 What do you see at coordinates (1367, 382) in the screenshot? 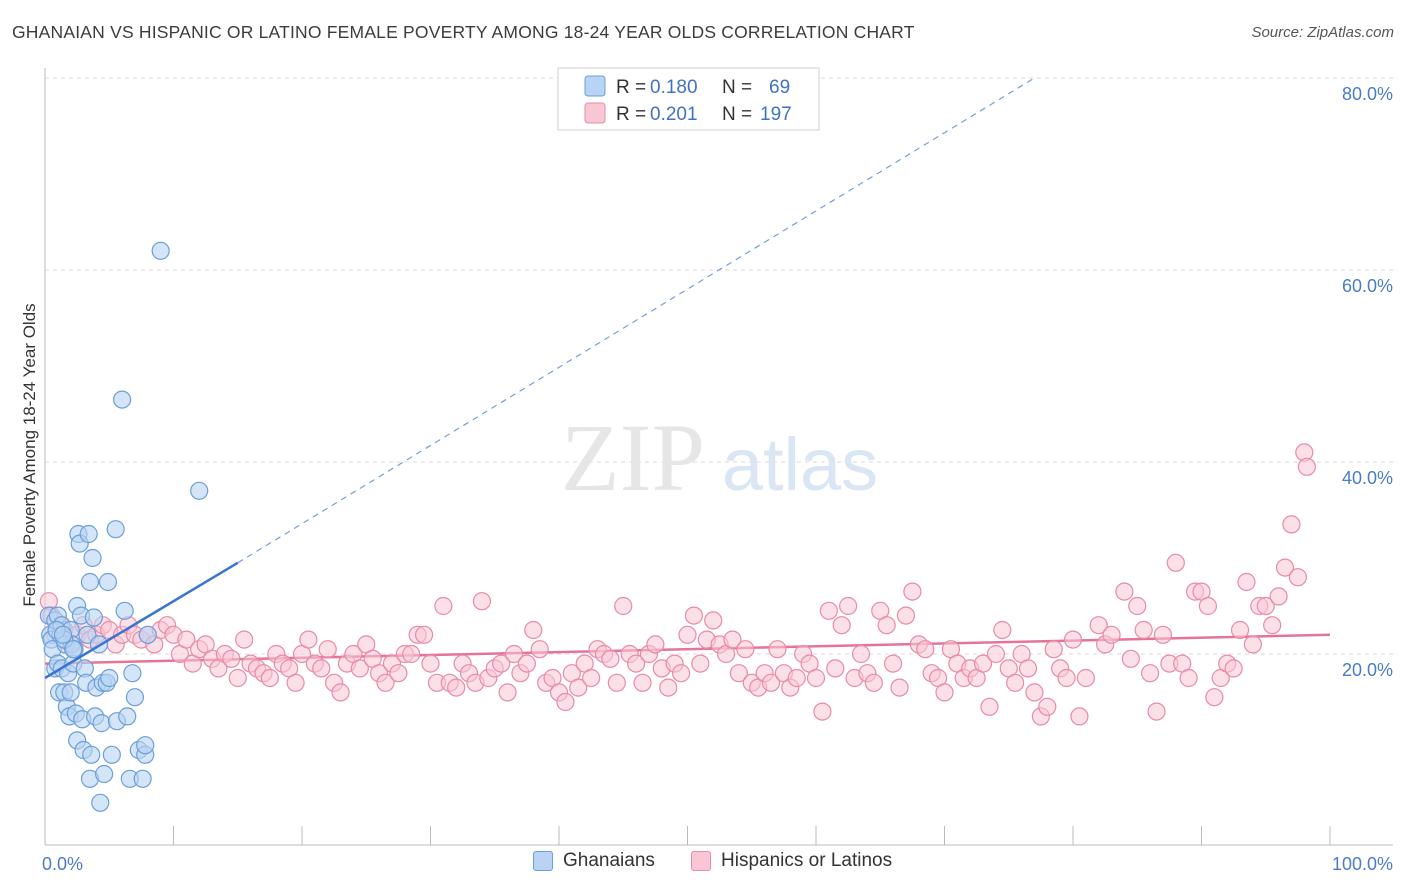
I see `y-tick-labels: 20.0% 40.0% 60.0% 80.0%` at bounding box center [1367, 382].